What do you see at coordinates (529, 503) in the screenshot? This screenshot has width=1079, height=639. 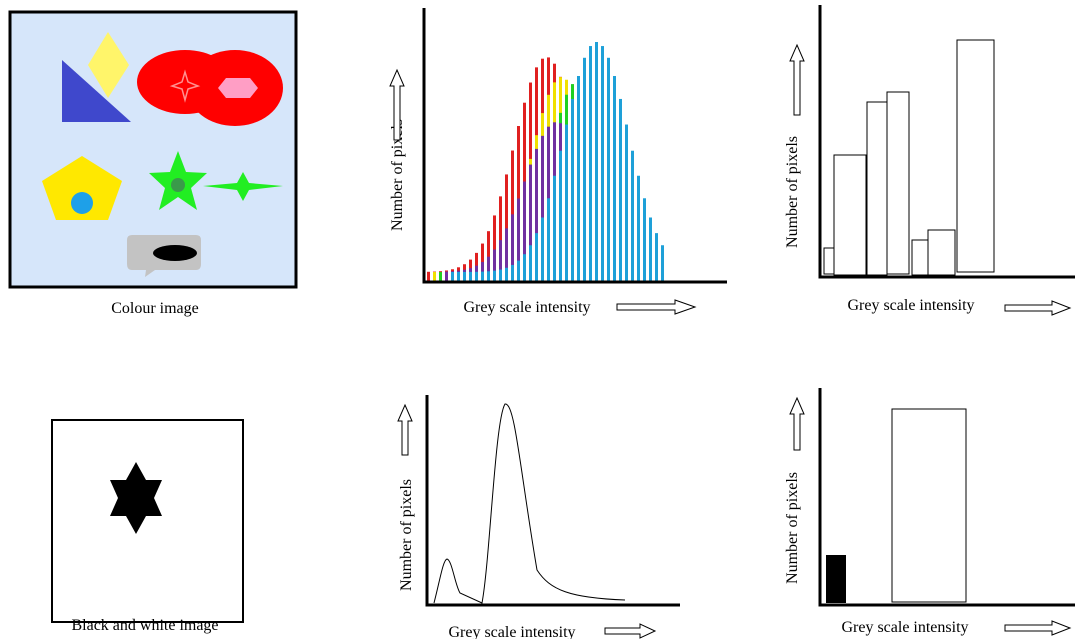 I see `curve` at bounding box center [529, 503].